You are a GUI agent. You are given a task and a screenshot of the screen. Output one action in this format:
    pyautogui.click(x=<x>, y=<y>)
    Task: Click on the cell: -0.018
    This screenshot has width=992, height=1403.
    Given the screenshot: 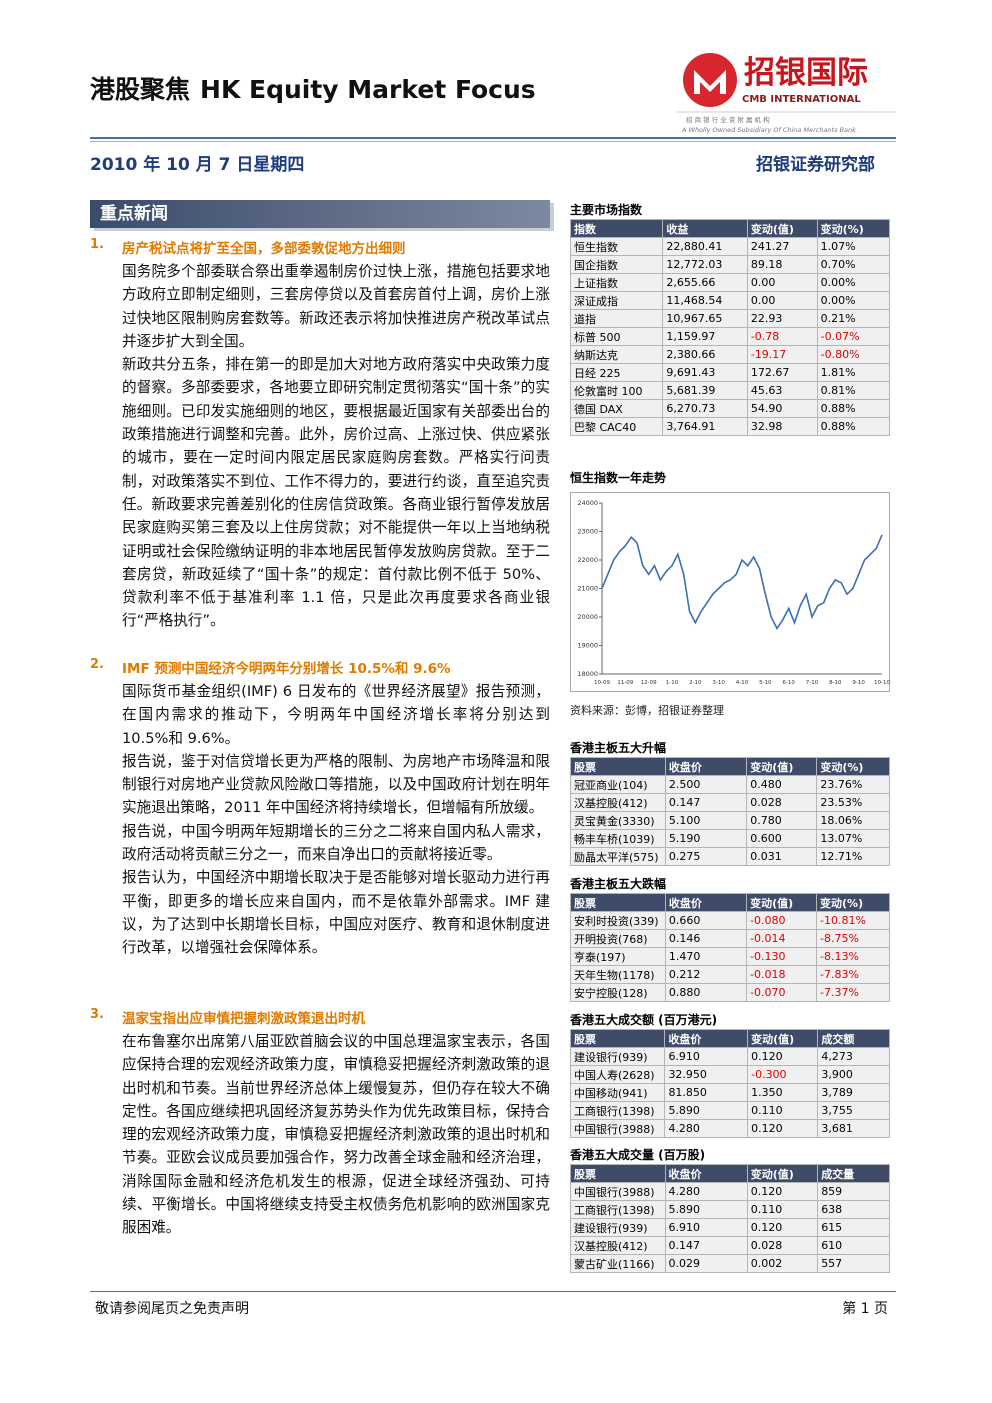 What is the action you would take?
    pyautogui.click(x=782, y=974)
    